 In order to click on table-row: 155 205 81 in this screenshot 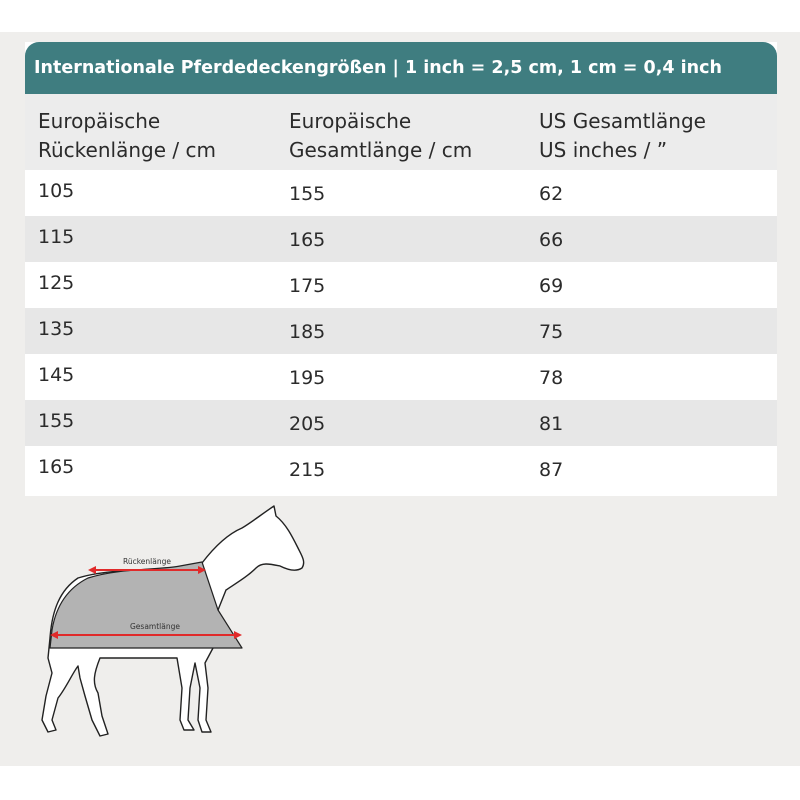, I will do `click(401, 423)`.